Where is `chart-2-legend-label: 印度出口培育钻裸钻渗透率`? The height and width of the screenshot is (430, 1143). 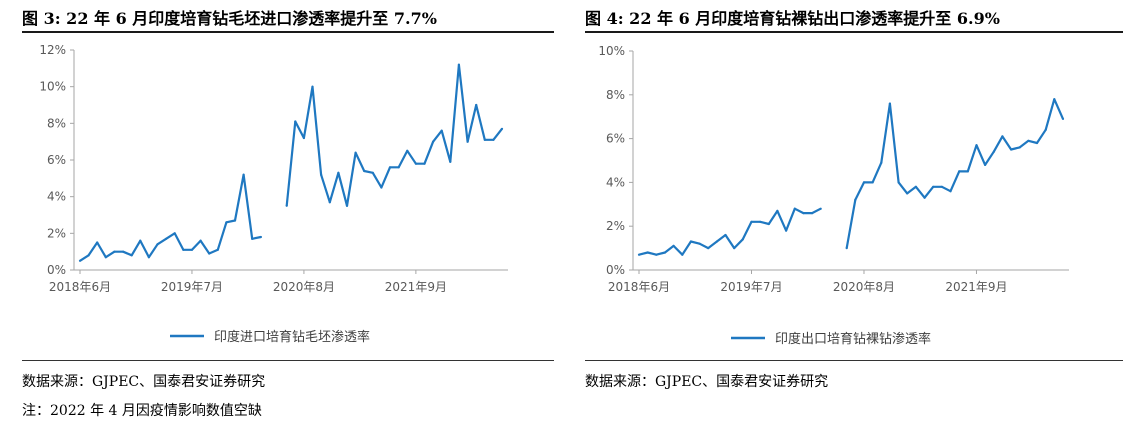 chart-2-legend-label: 印度出口培育钻裸钻渗透率 is located at coordinates (853, 339).